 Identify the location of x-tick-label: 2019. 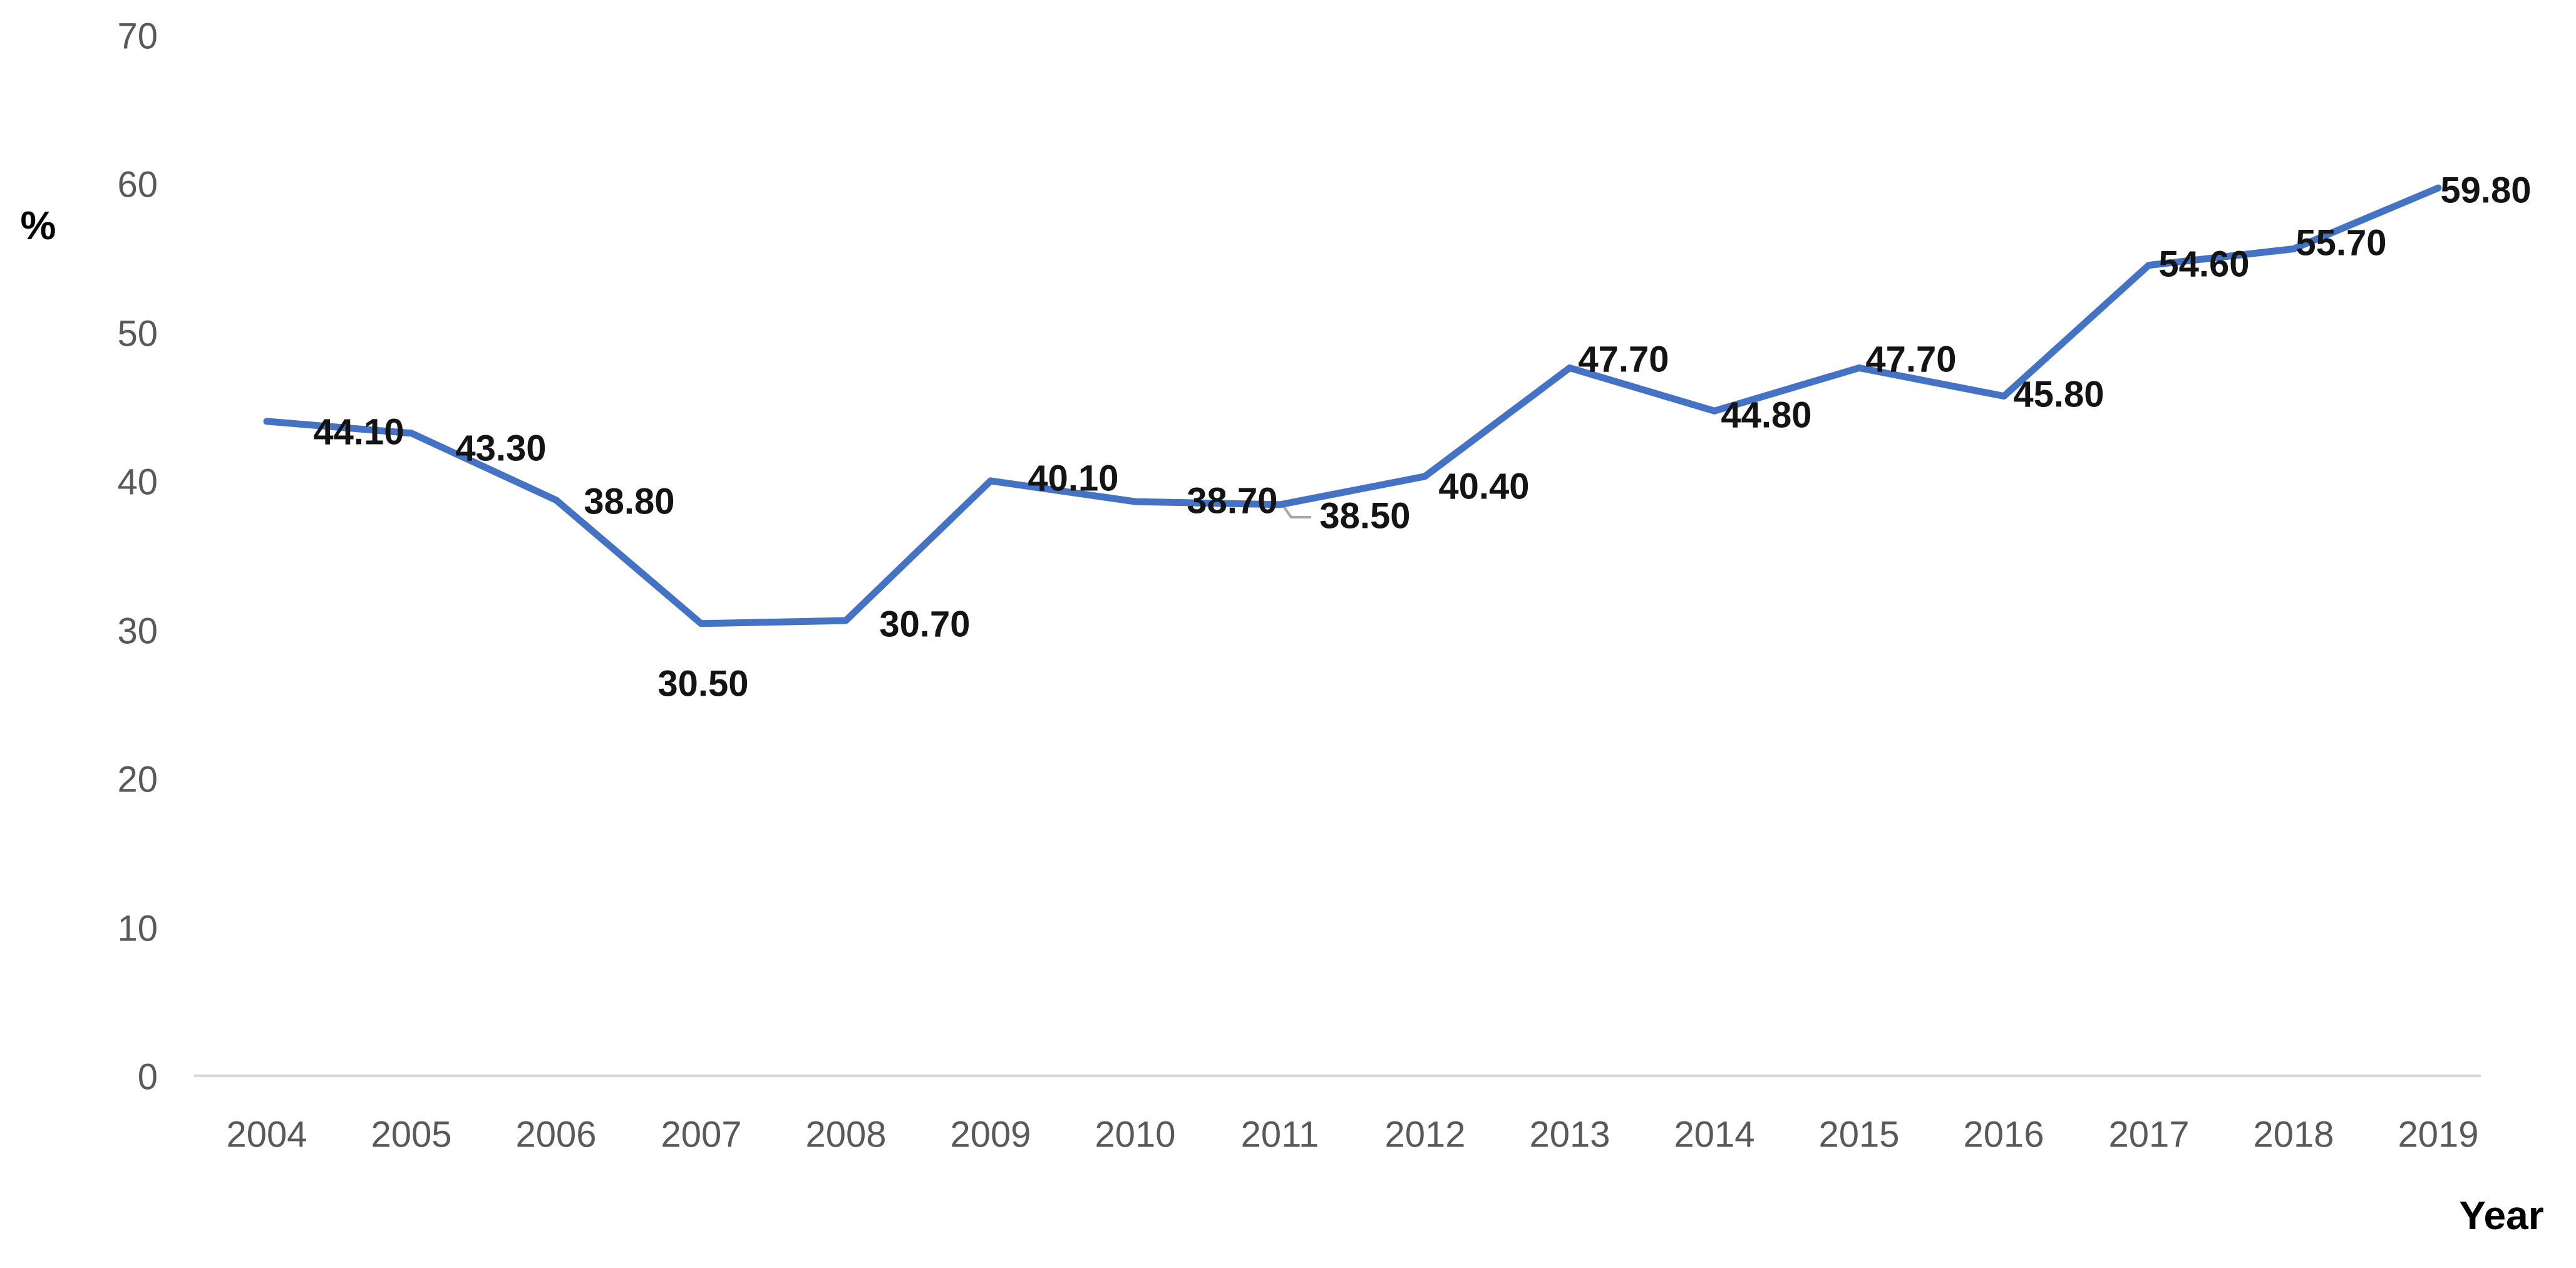
(2439, 1134).